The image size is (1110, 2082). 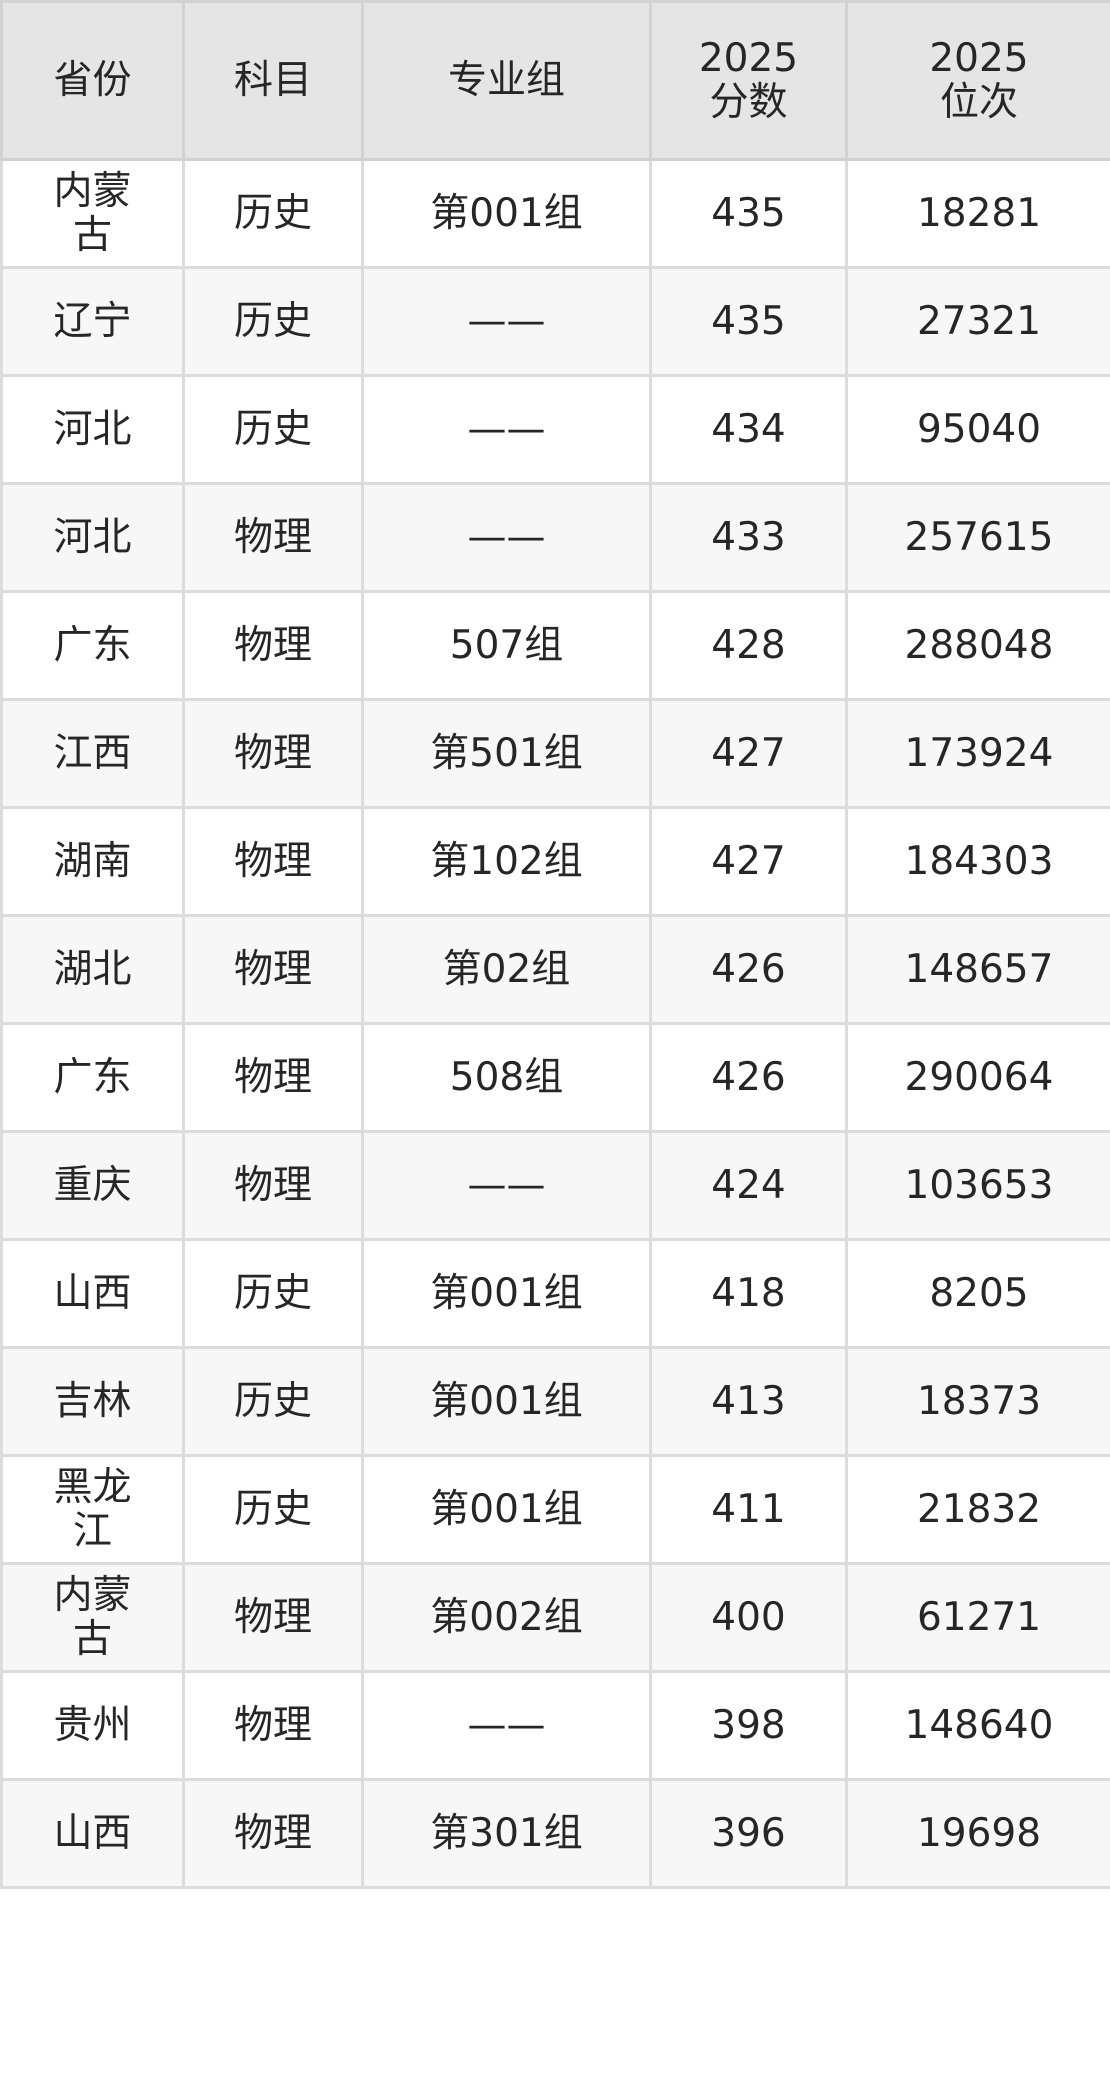 What do you see at coordinates (748, 429) in the screenshot?
I see `cell-score: 434` at bounding box center [748, 429].